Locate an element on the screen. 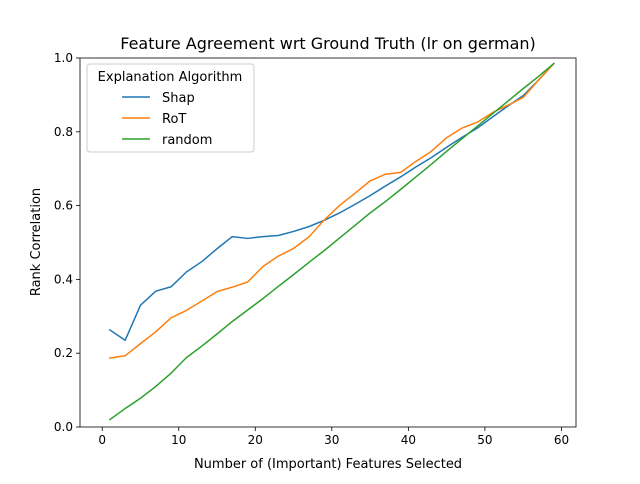 This screenshot has width=640, height=484. legend-label-random: random is located at coordinates (187, 140).